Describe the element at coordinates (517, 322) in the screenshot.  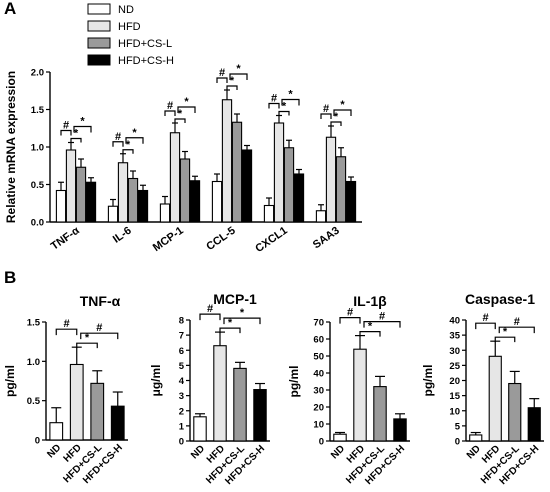
I see `sig-bracket-hfd-csh-label: #` at that location.